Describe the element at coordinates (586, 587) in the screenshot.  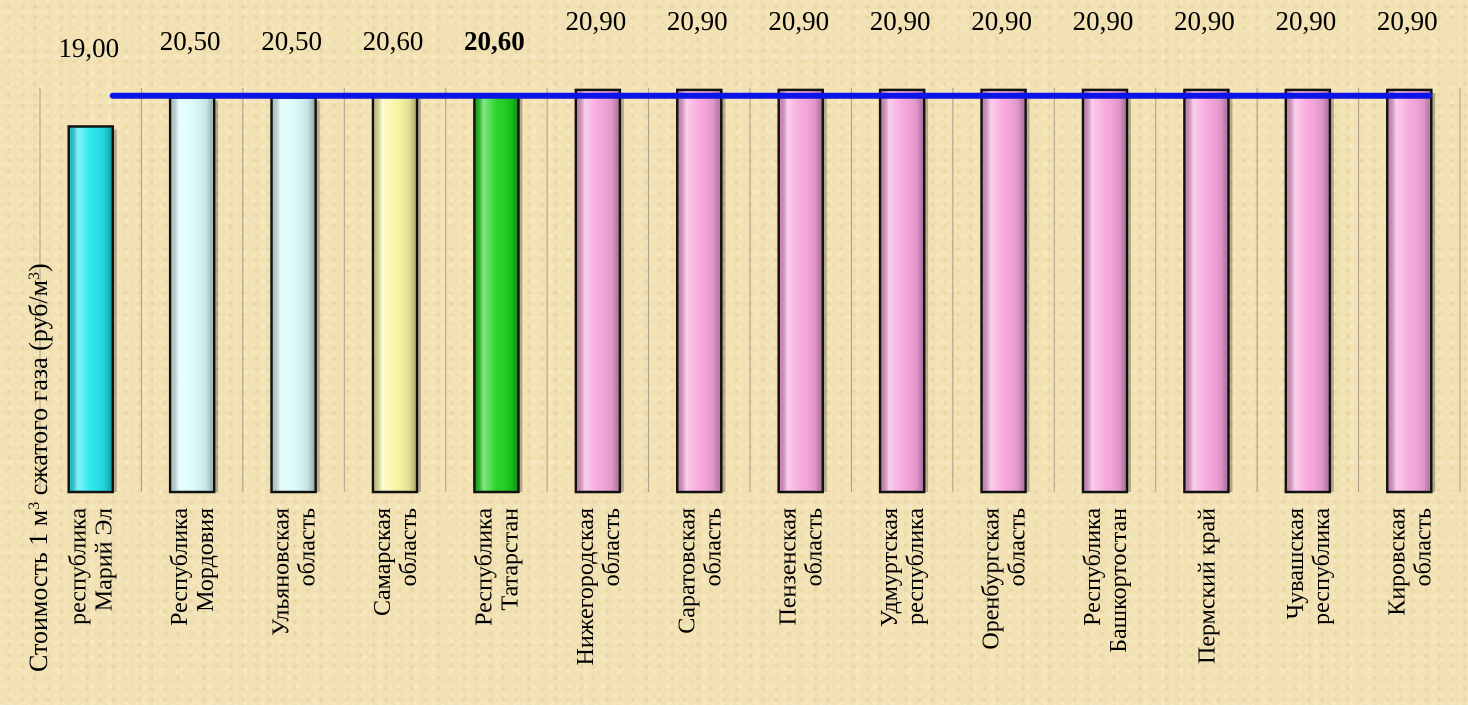
I see `category-label: Нижегородская` at that location.